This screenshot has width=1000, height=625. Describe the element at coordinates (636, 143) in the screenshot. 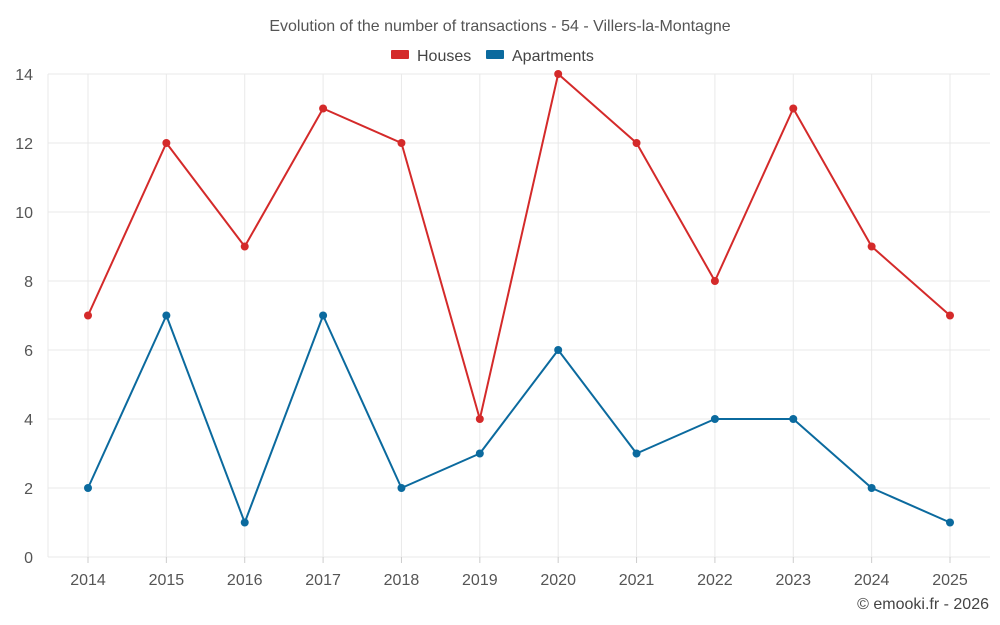

I see `data-point-houses-2021` at that location.